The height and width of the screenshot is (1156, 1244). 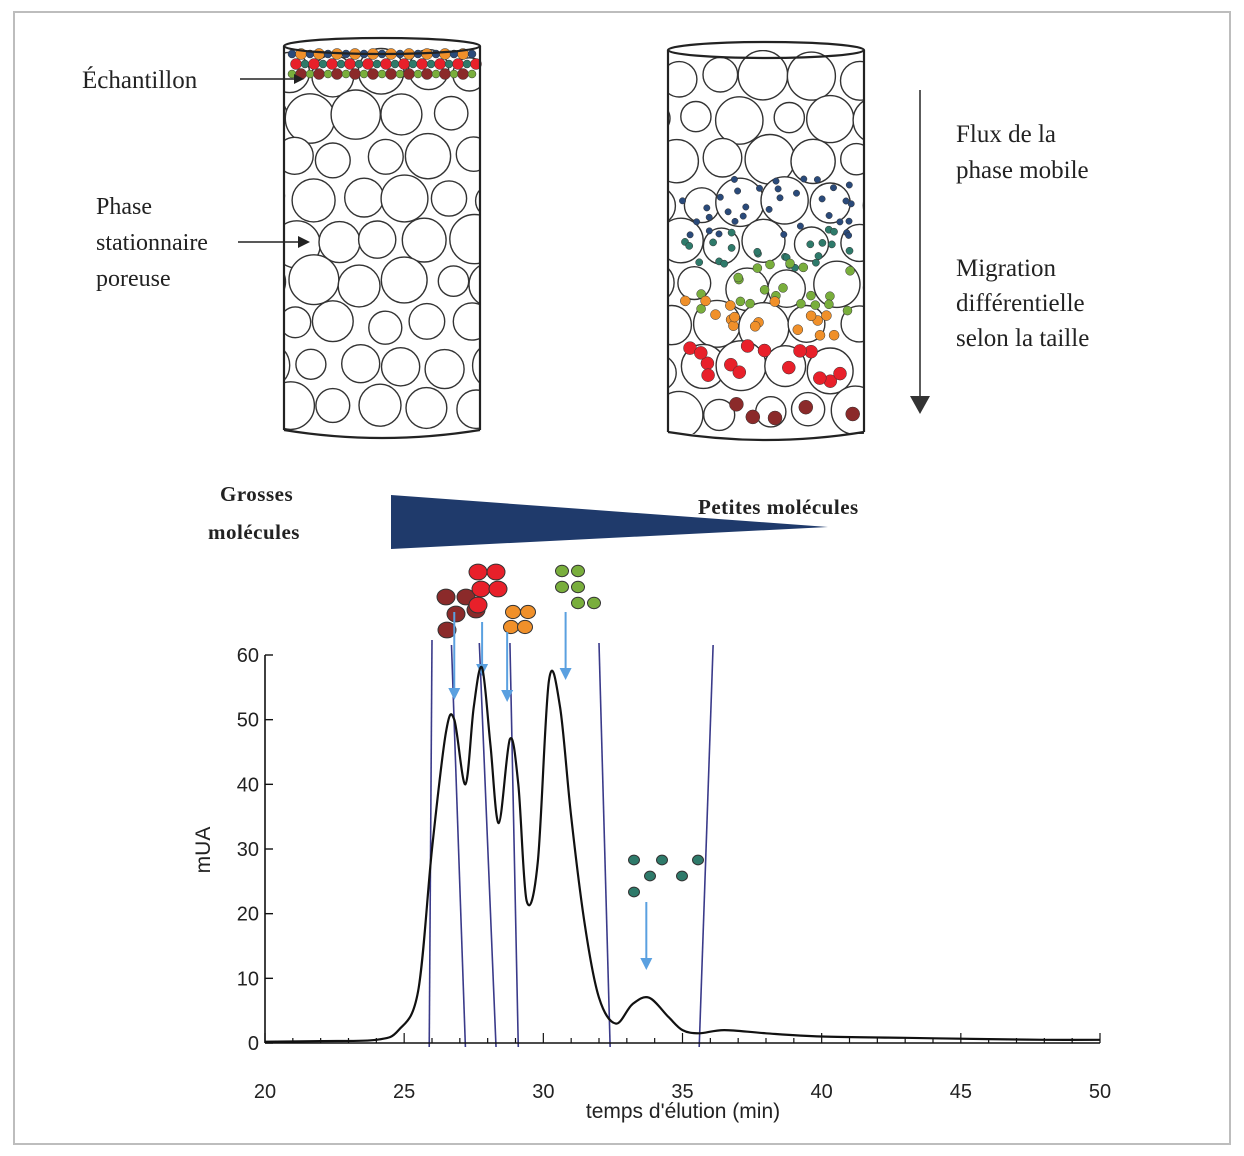 What do you see at coordinates (683, 1111) in the screenshot?
I see `x-axis-label: temps d'élution (min)` at bounding box center [683, 1111].